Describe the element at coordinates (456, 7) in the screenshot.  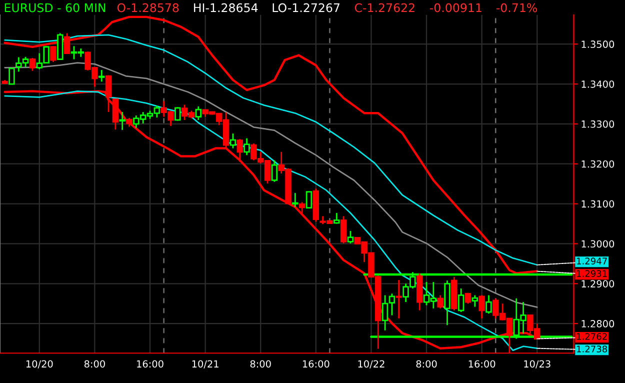
I see `text: -0.00911` at that location.